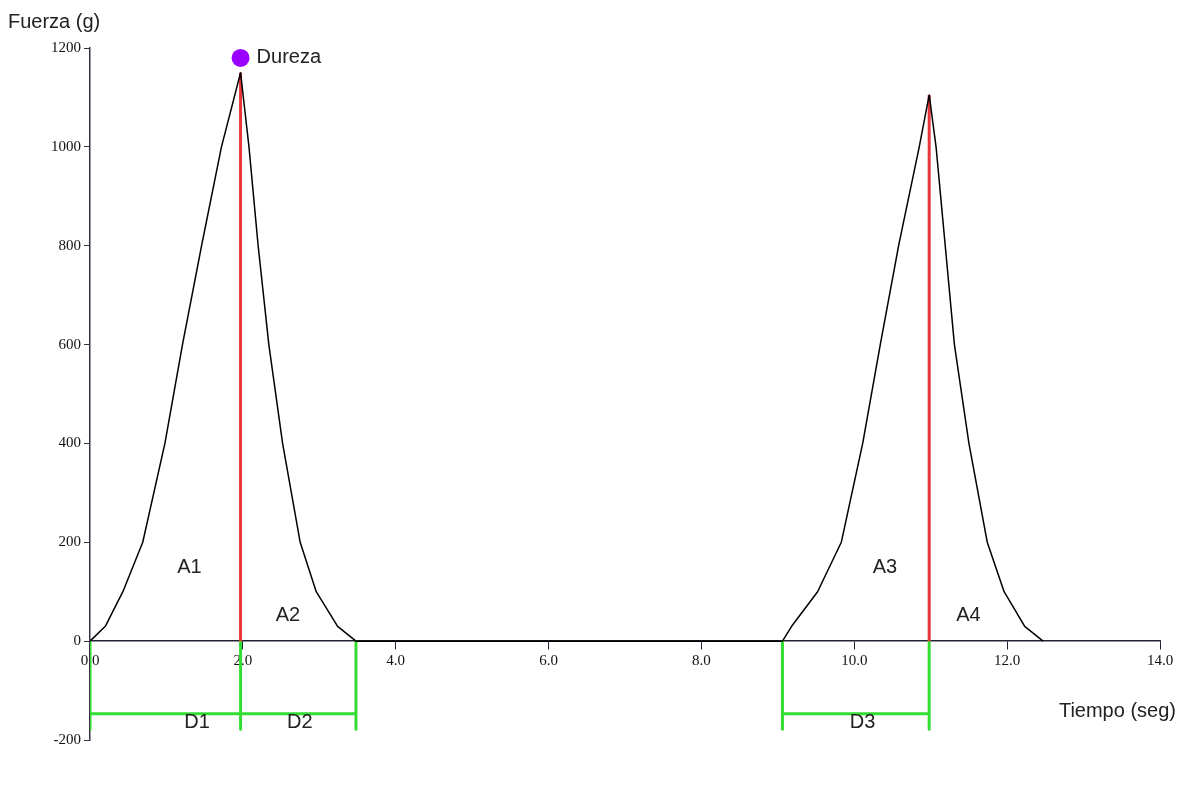 The height and width of the screenshot is (788, 1188). Describe the element at coordinates (69, 541) in the screenshot. I see `y-tick-label: 200` at that location.